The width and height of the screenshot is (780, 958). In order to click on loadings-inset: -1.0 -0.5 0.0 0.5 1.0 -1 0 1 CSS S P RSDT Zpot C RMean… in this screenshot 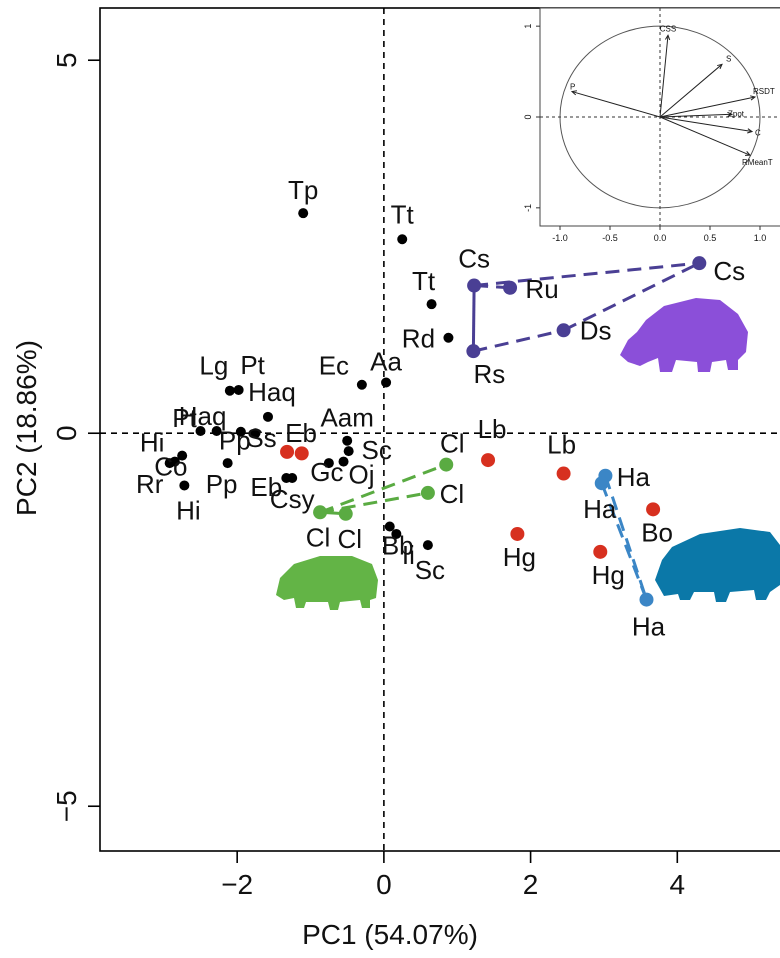, I will do `click(651, 125)`.